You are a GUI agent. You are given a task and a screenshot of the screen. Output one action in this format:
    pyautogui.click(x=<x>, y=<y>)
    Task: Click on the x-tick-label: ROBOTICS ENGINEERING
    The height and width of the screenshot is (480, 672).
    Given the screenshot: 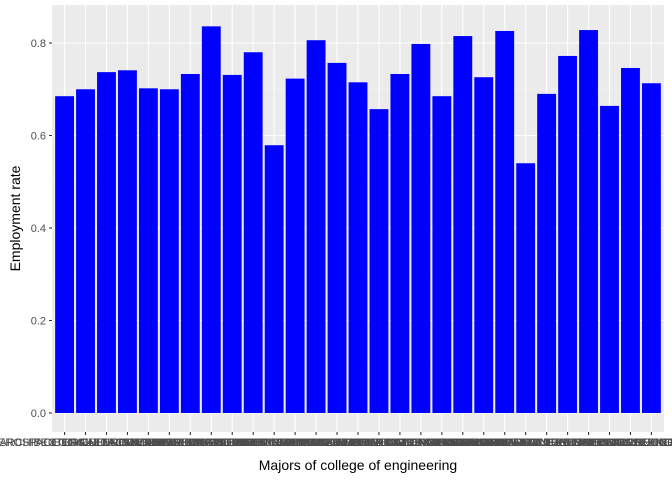 What is the action you would take?
    pyautogui.click(x=627, y=443)
    